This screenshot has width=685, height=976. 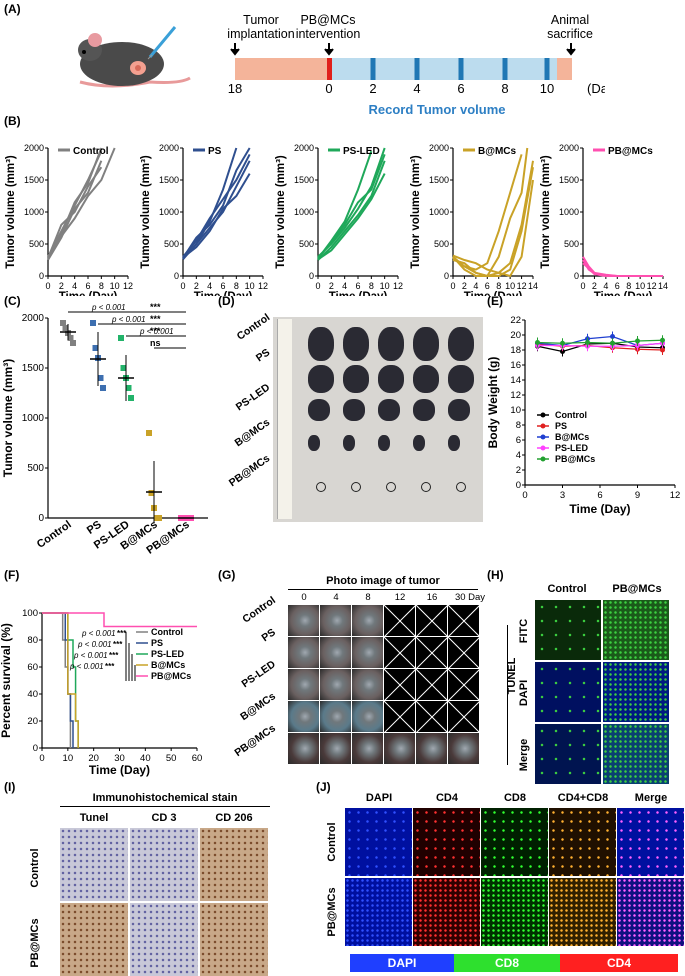 I want to click on if-col-label: CD4, so click(x=446, y=798).